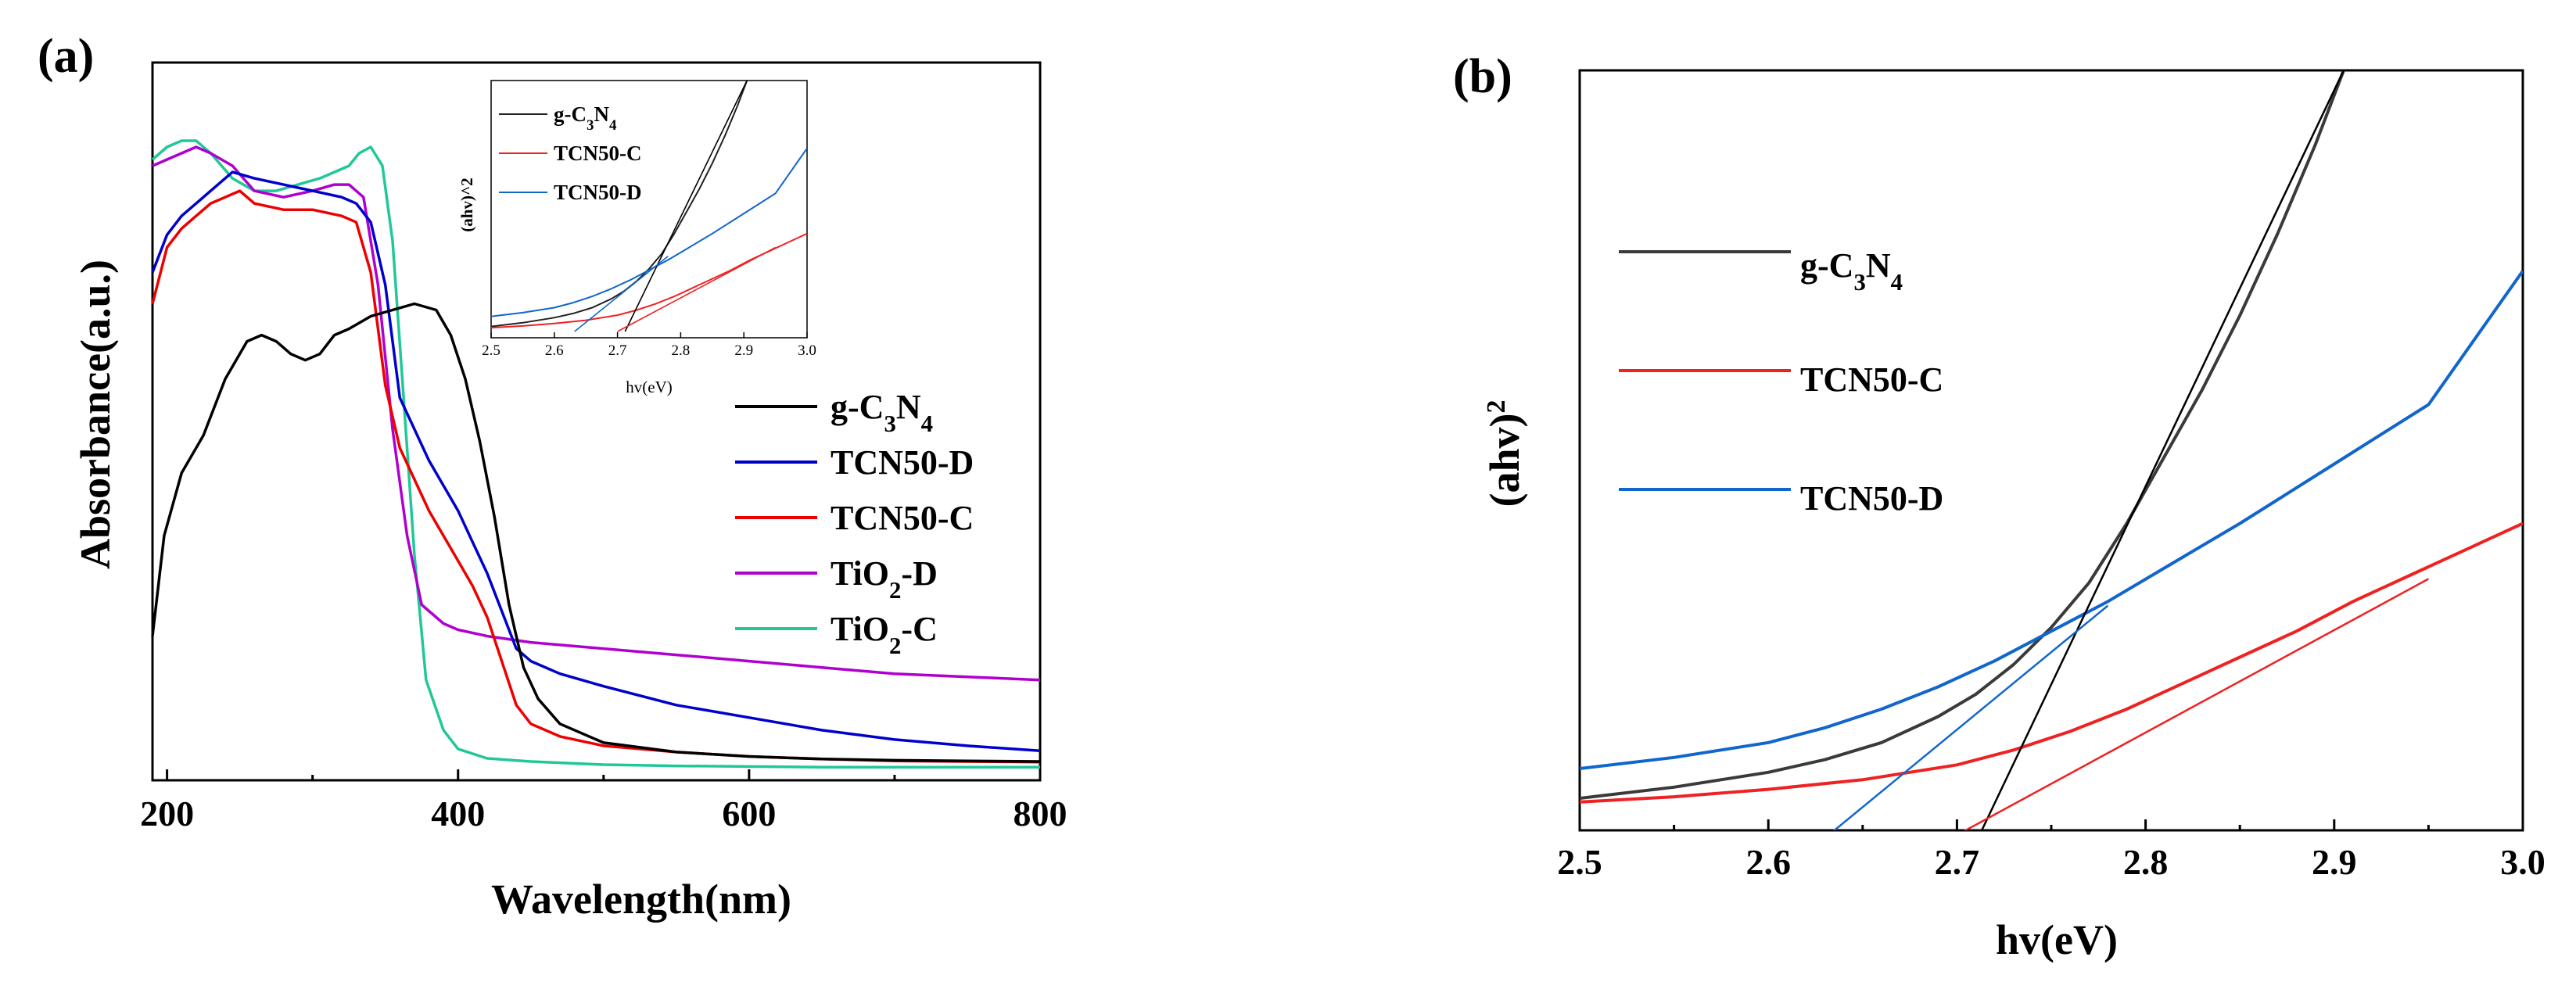  I want to click on plot-b-y-title-sup: 2, so click(1497, 407).